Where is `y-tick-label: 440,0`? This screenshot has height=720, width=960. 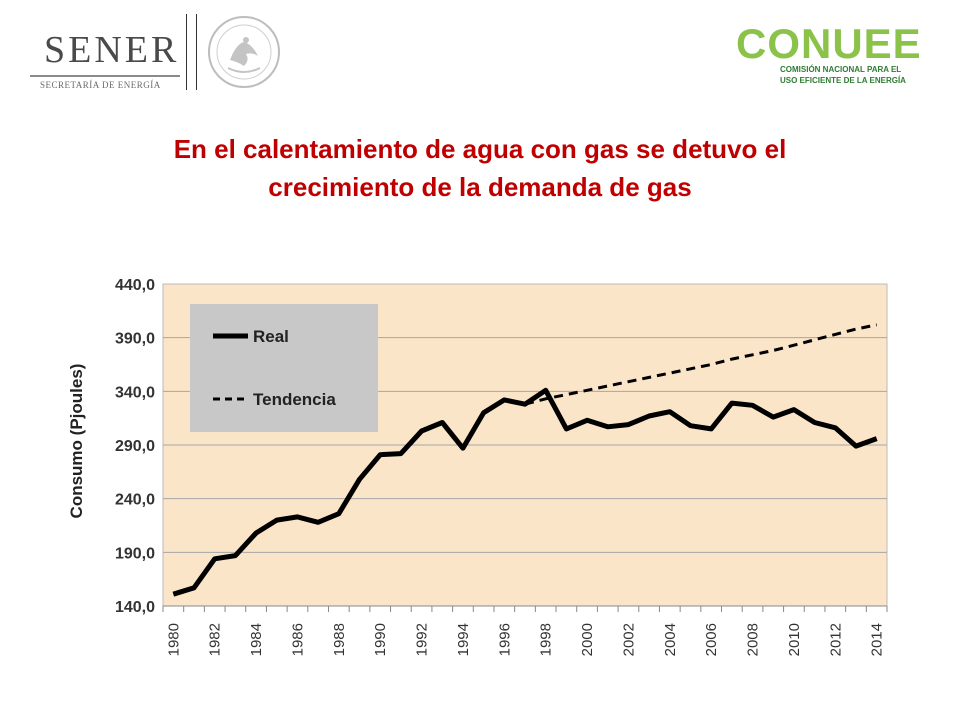 y-tick-label: 440,0 is located at coordinates (135, 285).